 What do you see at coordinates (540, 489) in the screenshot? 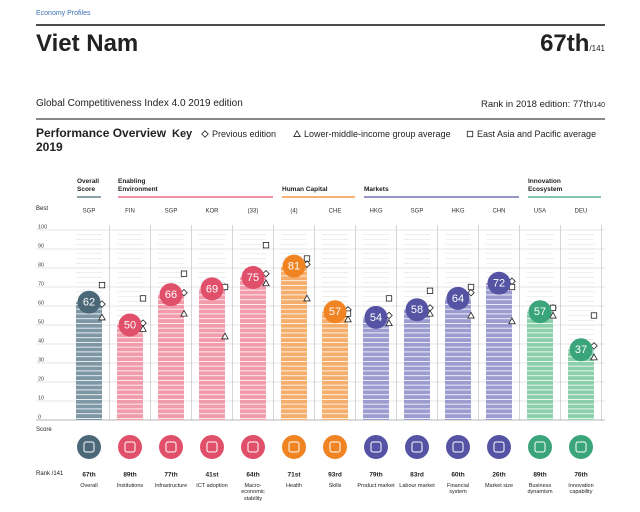
I see `x-tick-label: Business dynamism` at bounding box center [540, 489].